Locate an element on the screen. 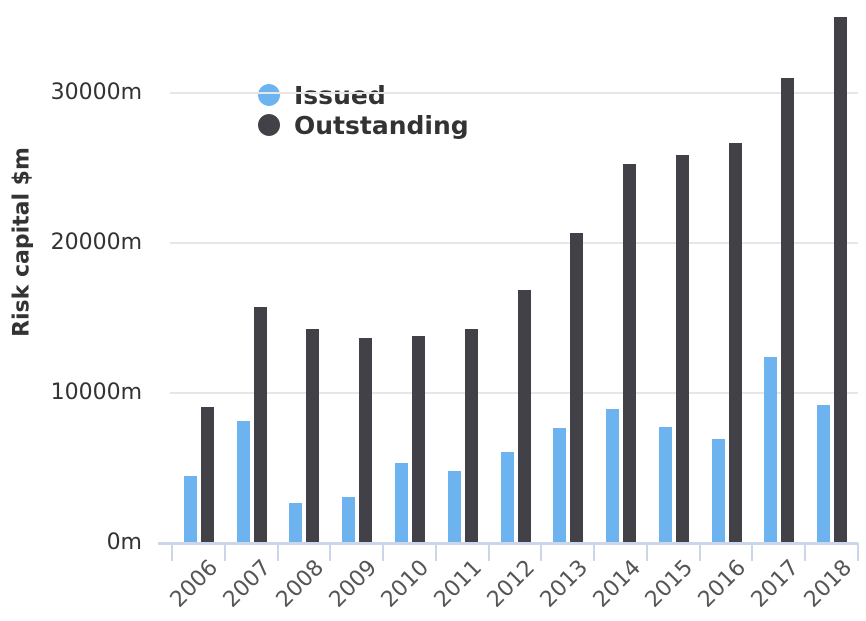 The image size is (866, 621). bar-issued-2015 is located at coordinates (665, 484).